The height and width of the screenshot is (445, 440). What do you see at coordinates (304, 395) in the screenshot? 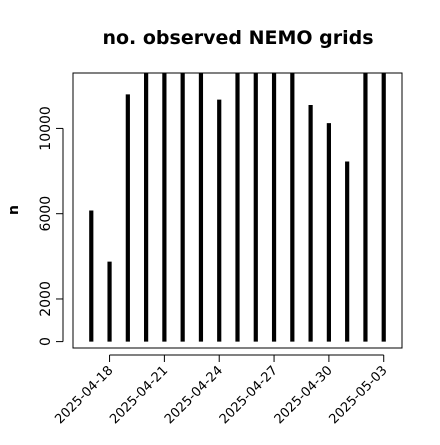
I see `x-tick-label: 2025-04-30` at bounding box center [304, 395].